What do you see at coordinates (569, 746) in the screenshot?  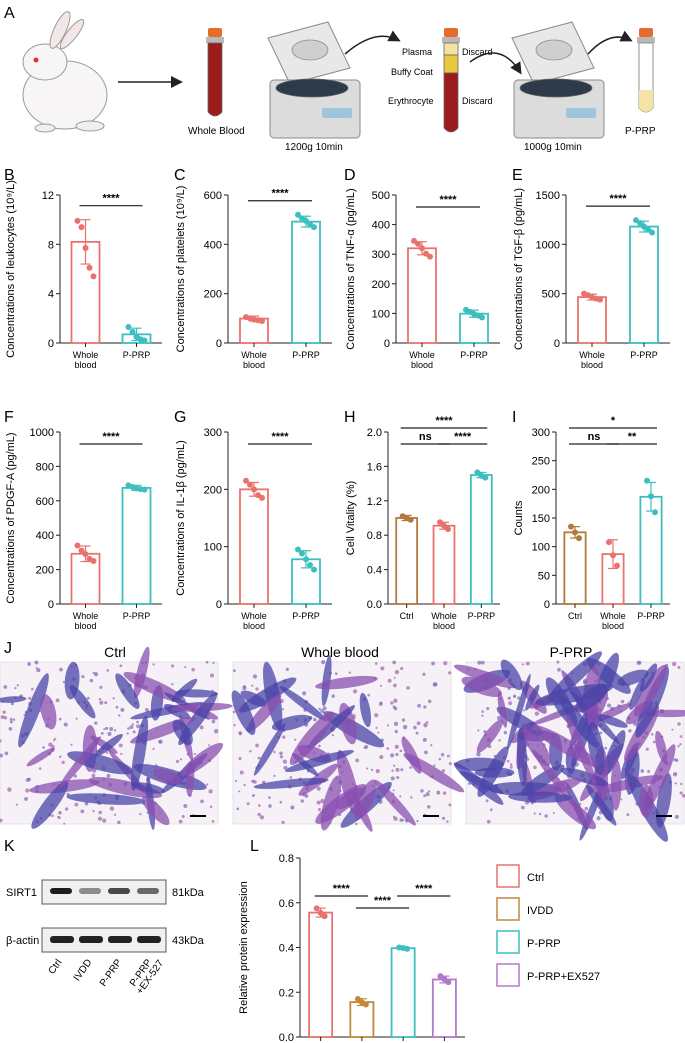 I see `micrograph-prp` at bounding box center [569, 746].